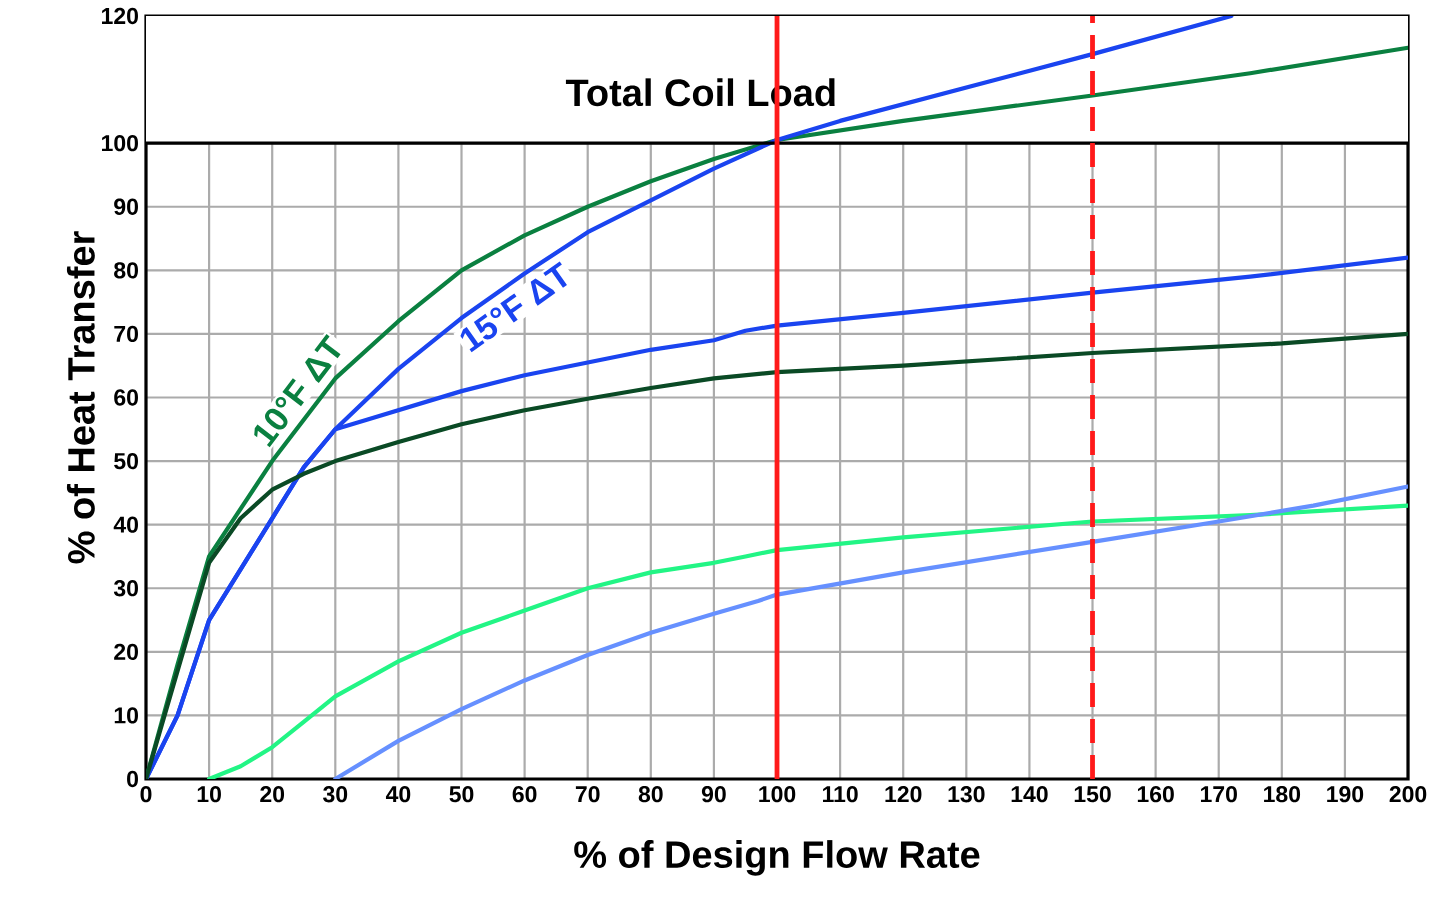 Image resolution: width=1434 pixels, height=910 pixels. I want to click on y-tick-label: 30, so click(125, 588).